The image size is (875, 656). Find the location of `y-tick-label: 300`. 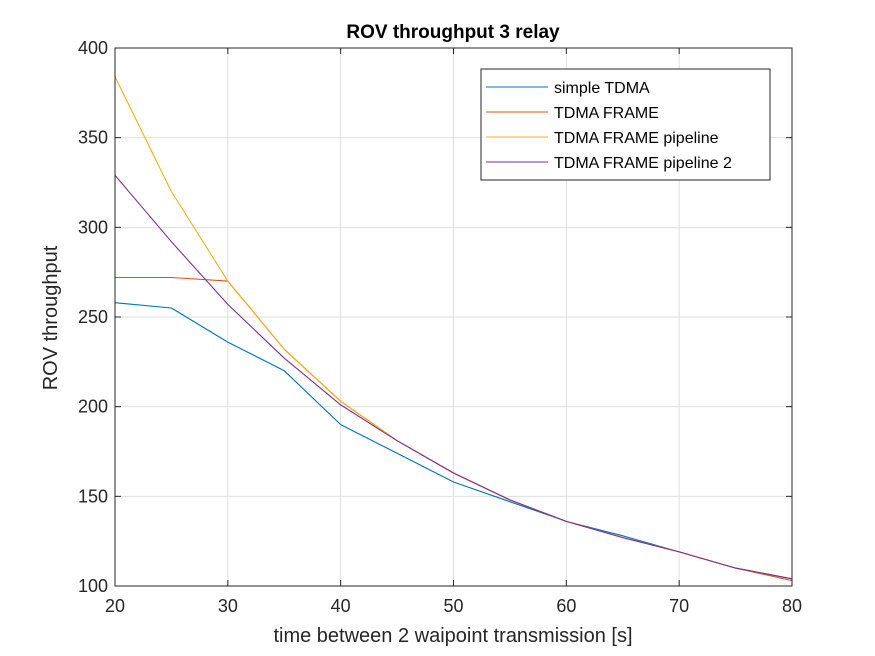

y-tick-label: 300 is located at coordinates (93, 227).